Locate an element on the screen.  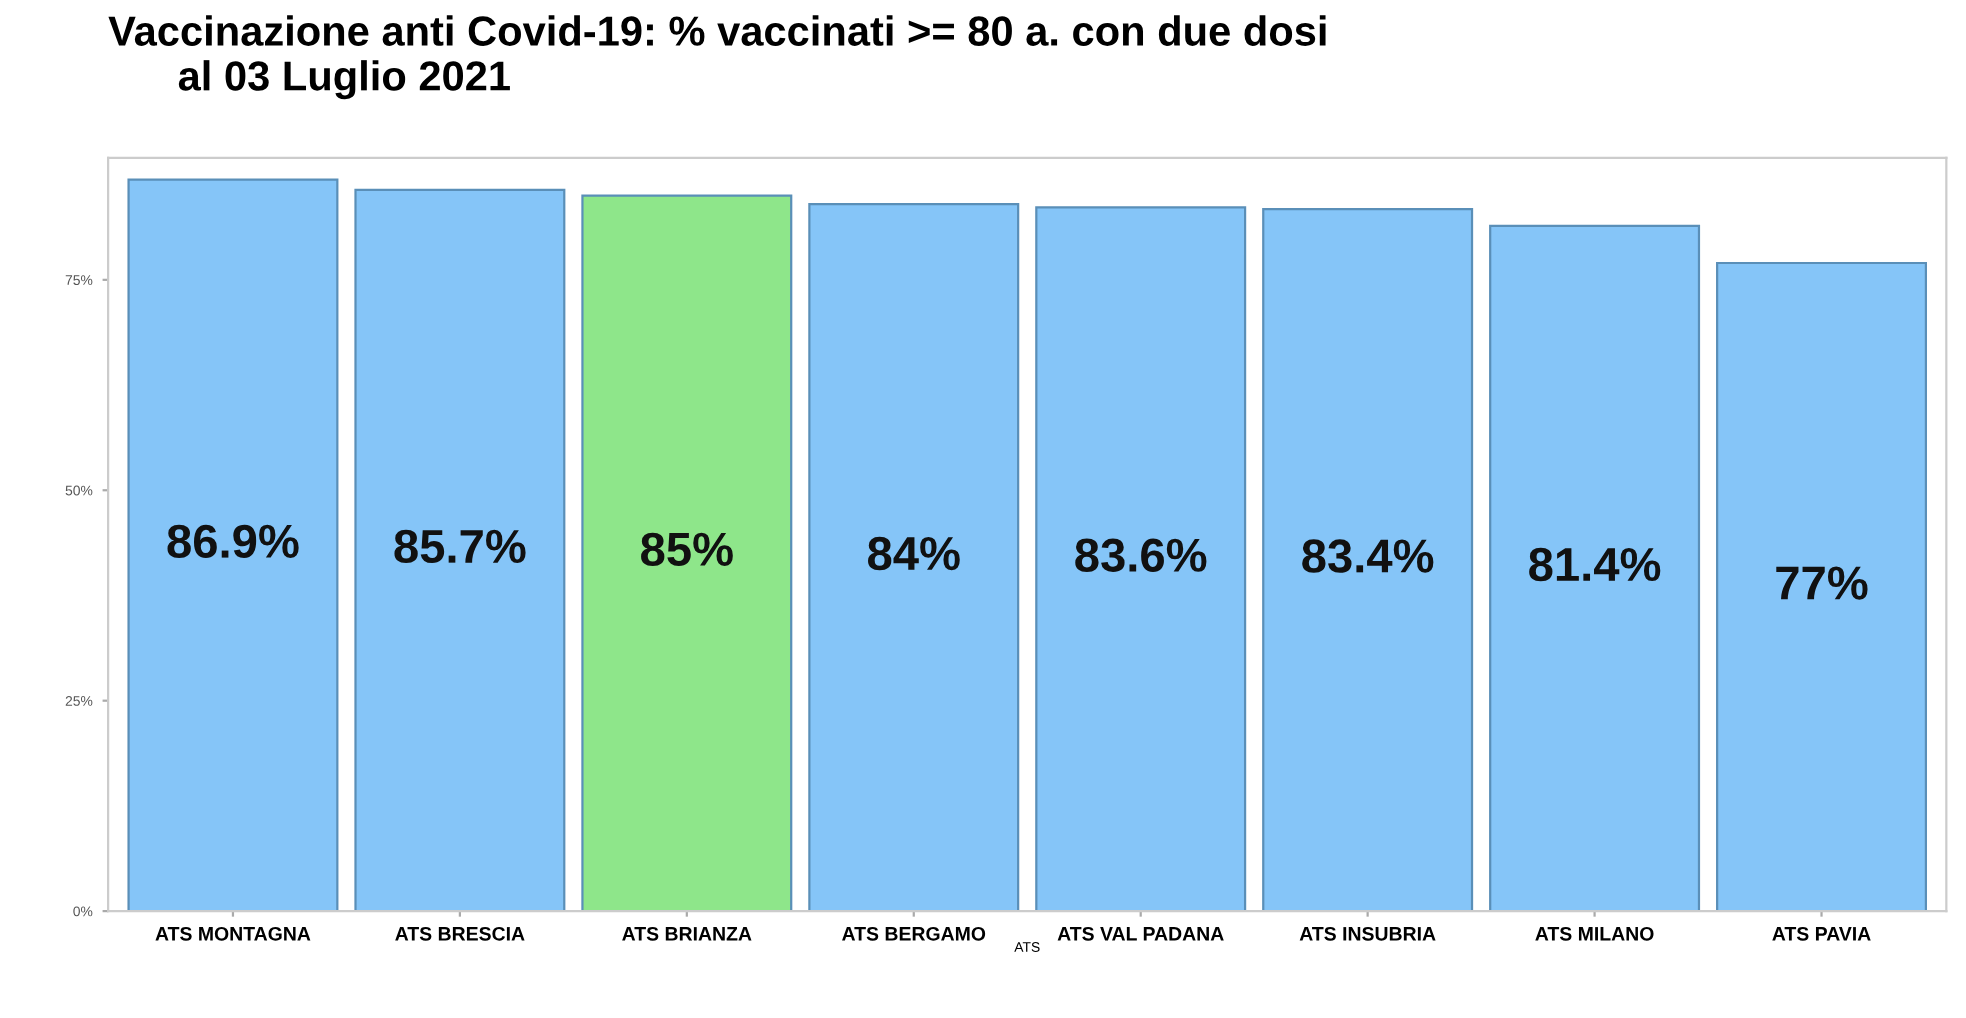
x-tick-label: ATS BRESCIA is located at coordinates (460, 933).